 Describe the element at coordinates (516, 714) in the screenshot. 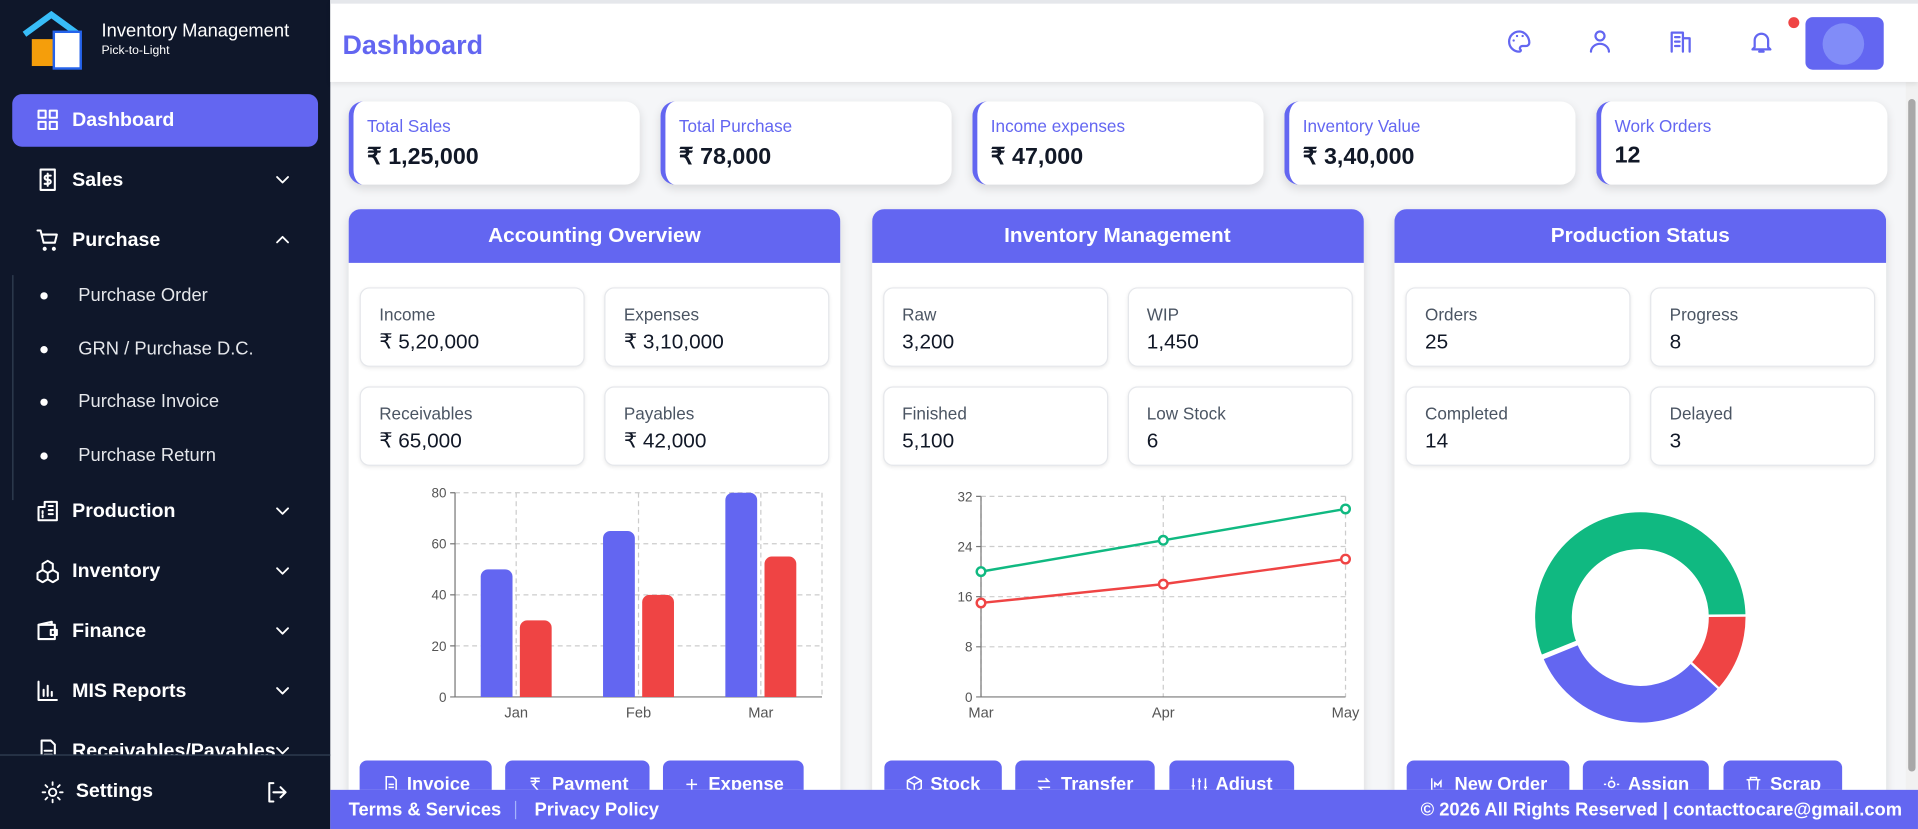

I see `x-tick-label: Jan` at that location.